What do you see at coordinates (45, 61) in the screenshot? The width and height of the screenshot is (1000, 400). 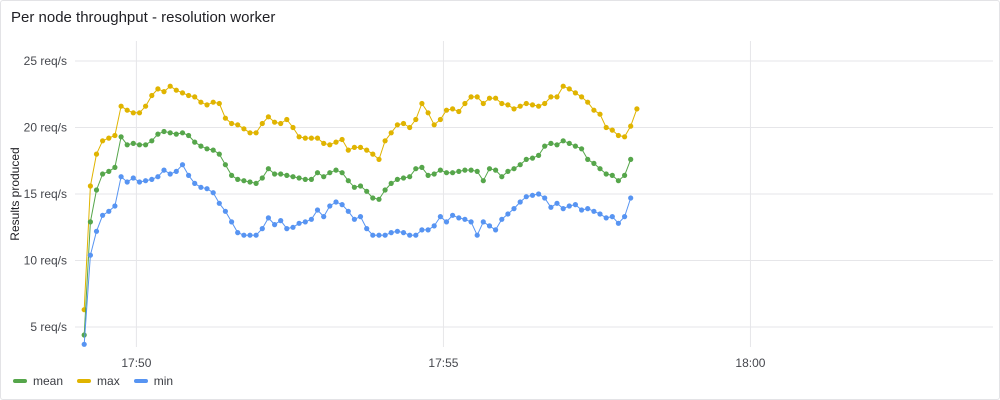 I see `y-tick-label: 25 req/s` at bounding box center [45, 61].